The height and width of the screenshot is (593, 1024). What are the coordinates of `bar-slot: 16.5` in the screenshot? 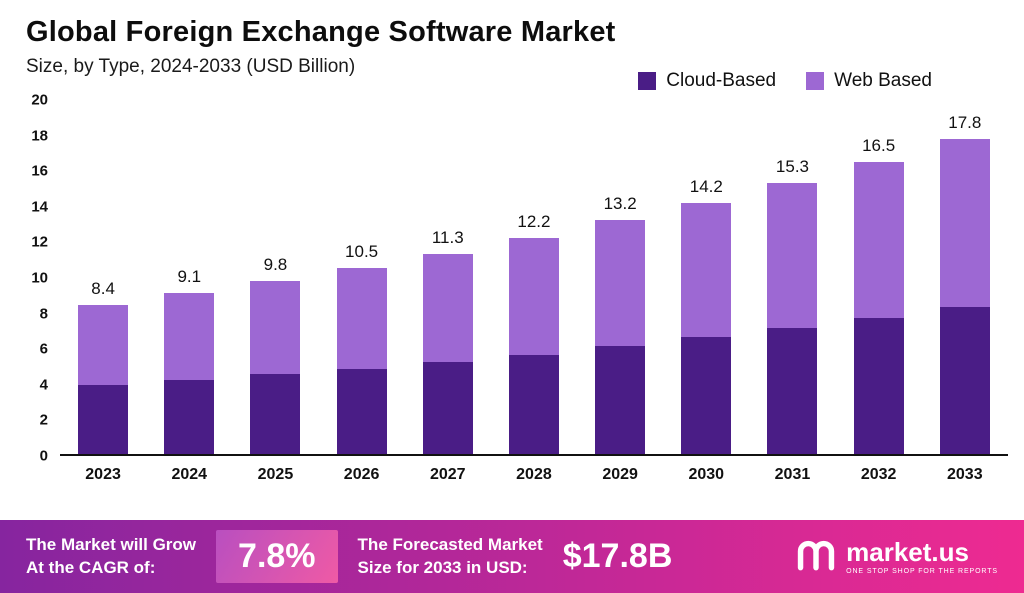 It's located at (879, 277).